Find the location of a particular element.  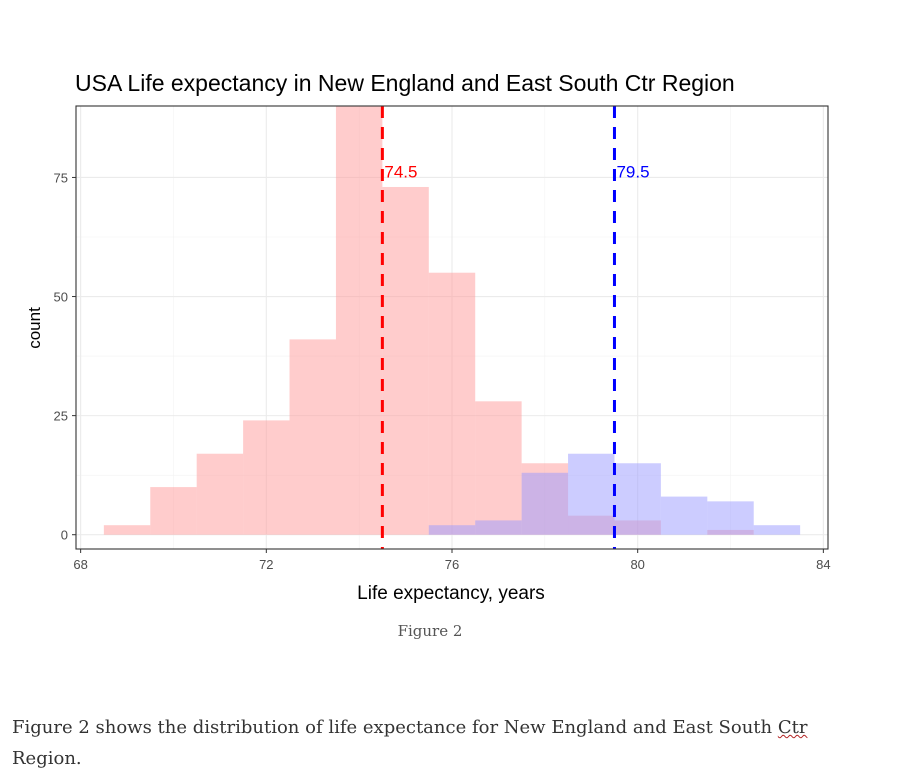

reference-label-74.5: 74.5 is located at coordinates (400, 171).